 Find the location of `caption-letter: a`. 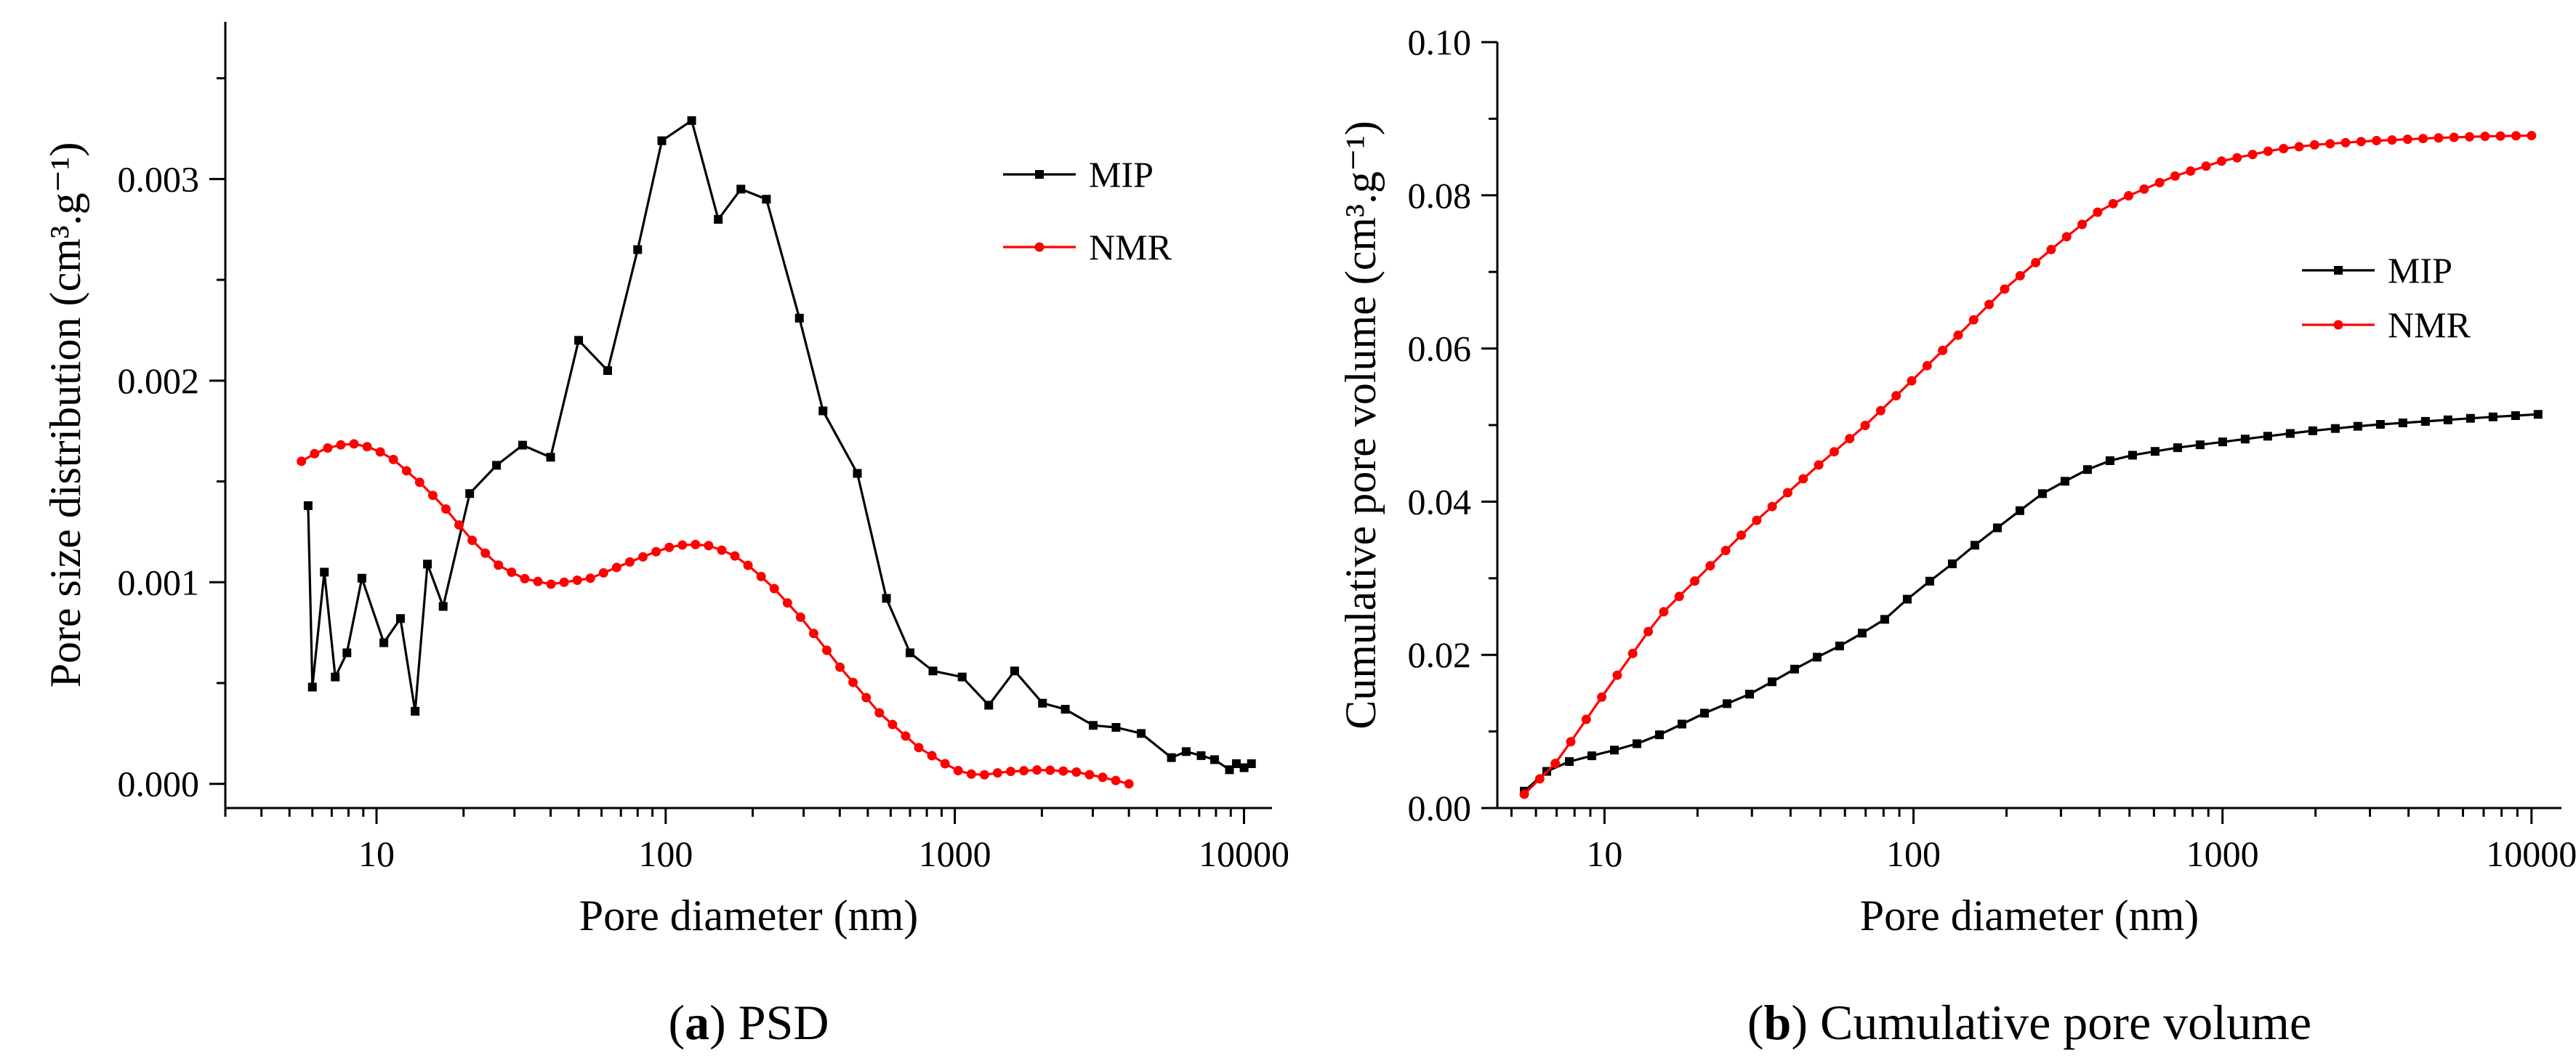

caption-letter: a is located at coordinates (697, 1022).